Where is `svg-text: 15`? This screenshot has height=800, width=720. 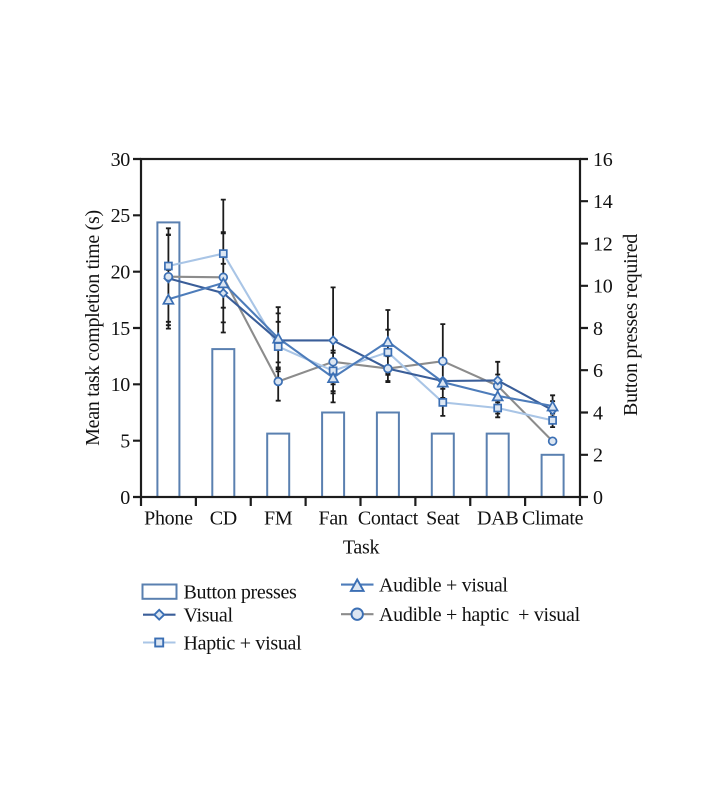 svg-text: 15 is located at coordinates (121, 329).